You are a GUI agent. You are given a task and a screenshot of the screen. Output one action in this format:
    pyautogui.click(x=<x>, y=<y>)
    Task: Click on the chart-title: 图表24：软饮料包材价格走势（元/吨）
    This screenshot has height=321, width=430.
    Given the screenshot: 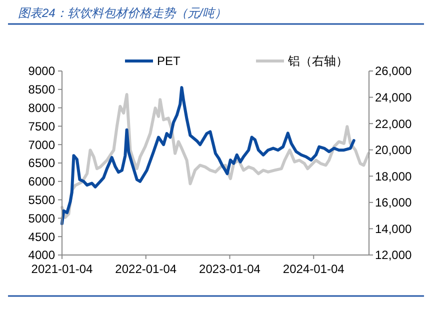 What is the action you would take?
    pyautogui.click(x=122, y=13)
    